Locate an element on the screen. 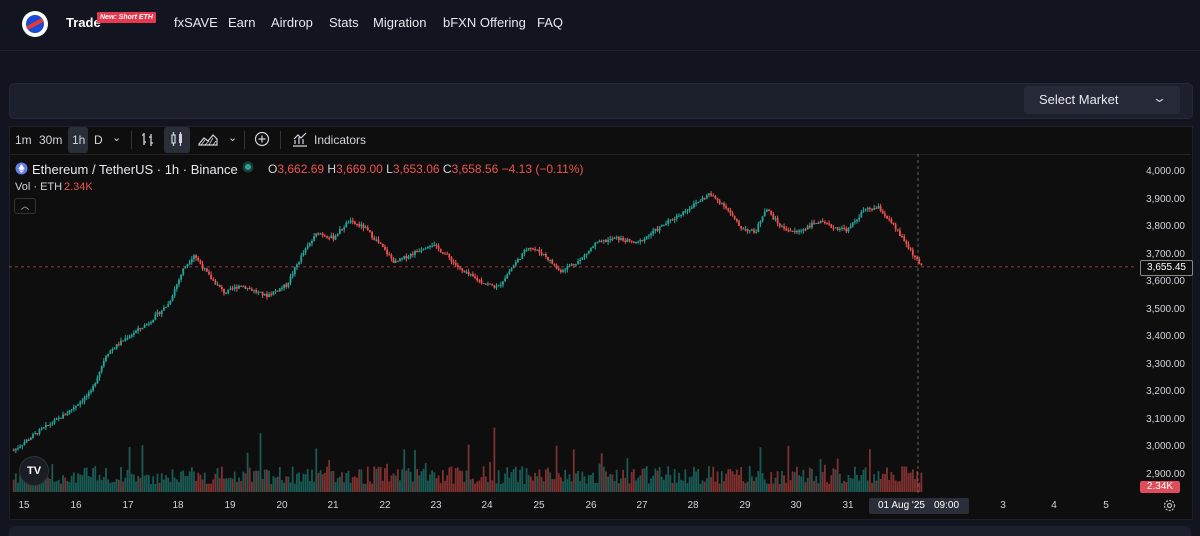 Image resolution: width=1200 pixels, height=536 pixels. interval-d-button: D is located at coordinates (98, 140).